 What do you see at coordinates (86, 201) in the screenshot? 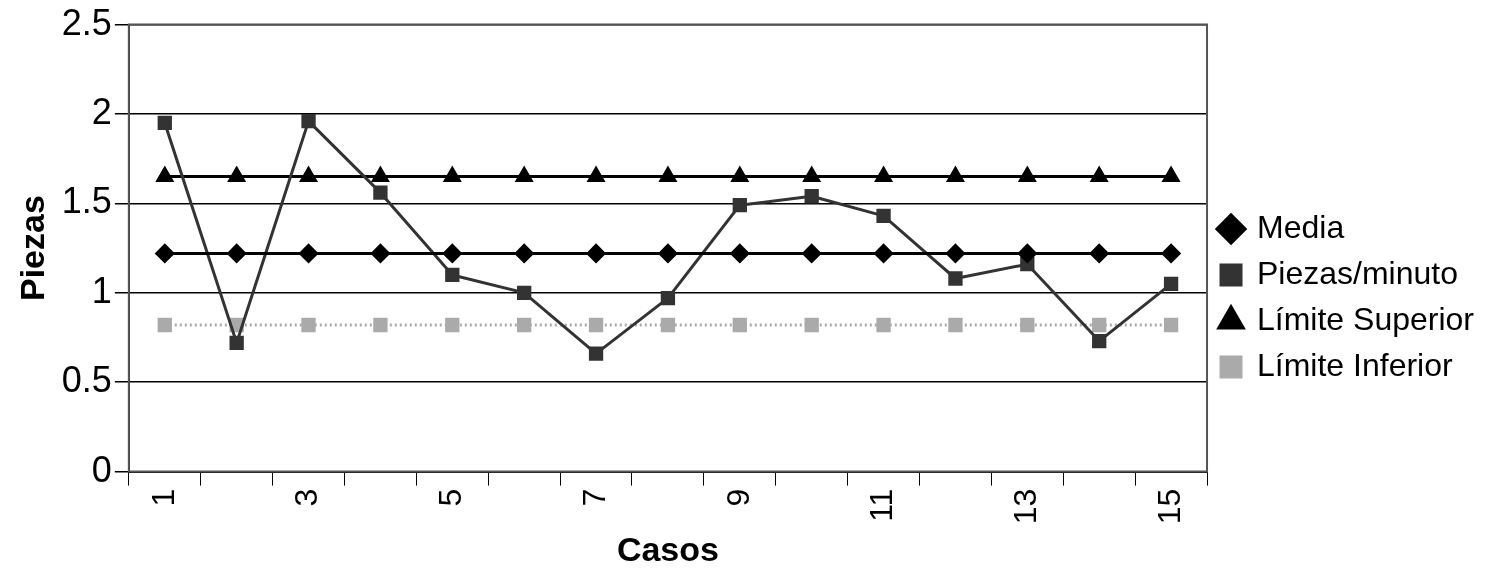
I see `y-tick-label: 1.5` at bounding box center [86, 201].